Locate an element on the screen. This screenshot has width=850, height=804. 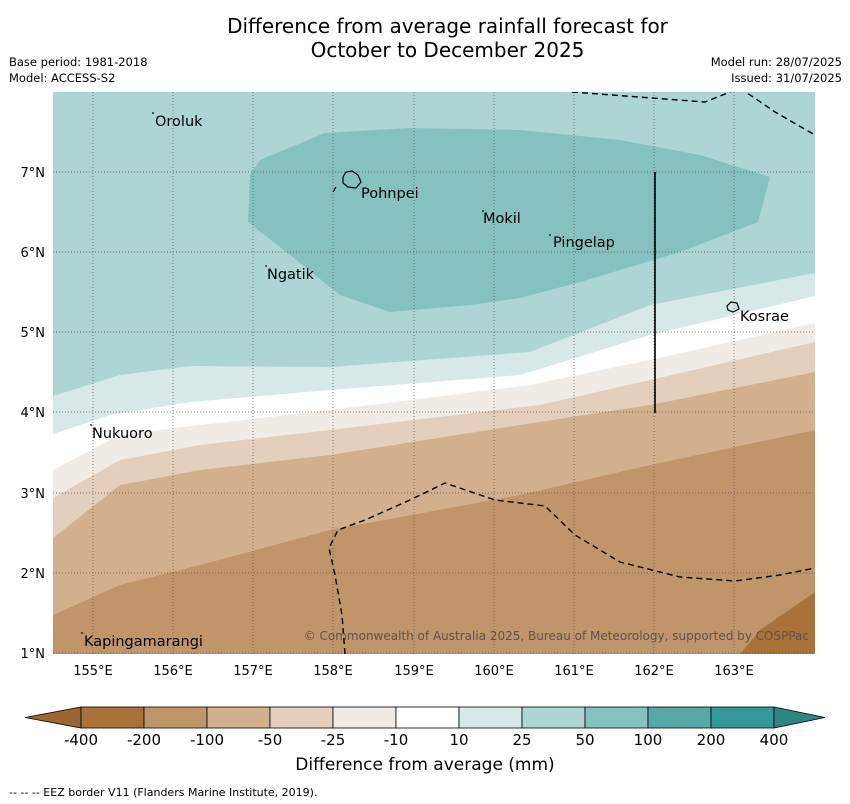
colorbar-tick-label: -200 is located at coordinates (144, 740).